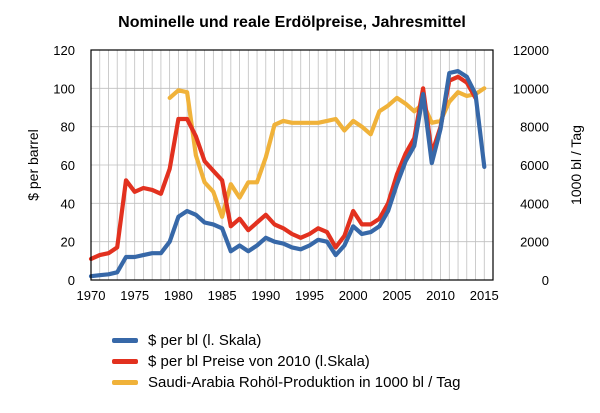 Image resolution: width=600 pixels, height=413 pixels. I want to click on x-tick-label: 2005, so click(396, 295).